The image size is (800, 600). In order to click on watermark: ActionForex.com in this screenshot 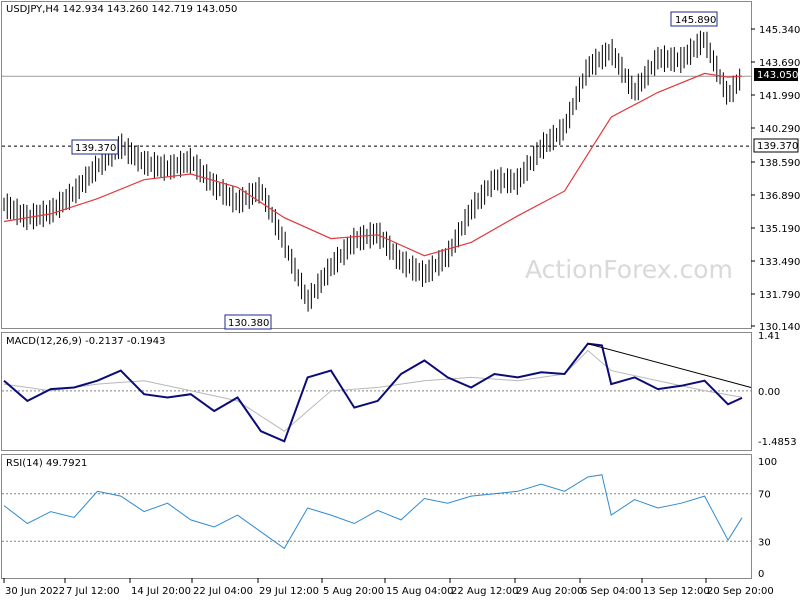, I will do `click(629, 269)`.